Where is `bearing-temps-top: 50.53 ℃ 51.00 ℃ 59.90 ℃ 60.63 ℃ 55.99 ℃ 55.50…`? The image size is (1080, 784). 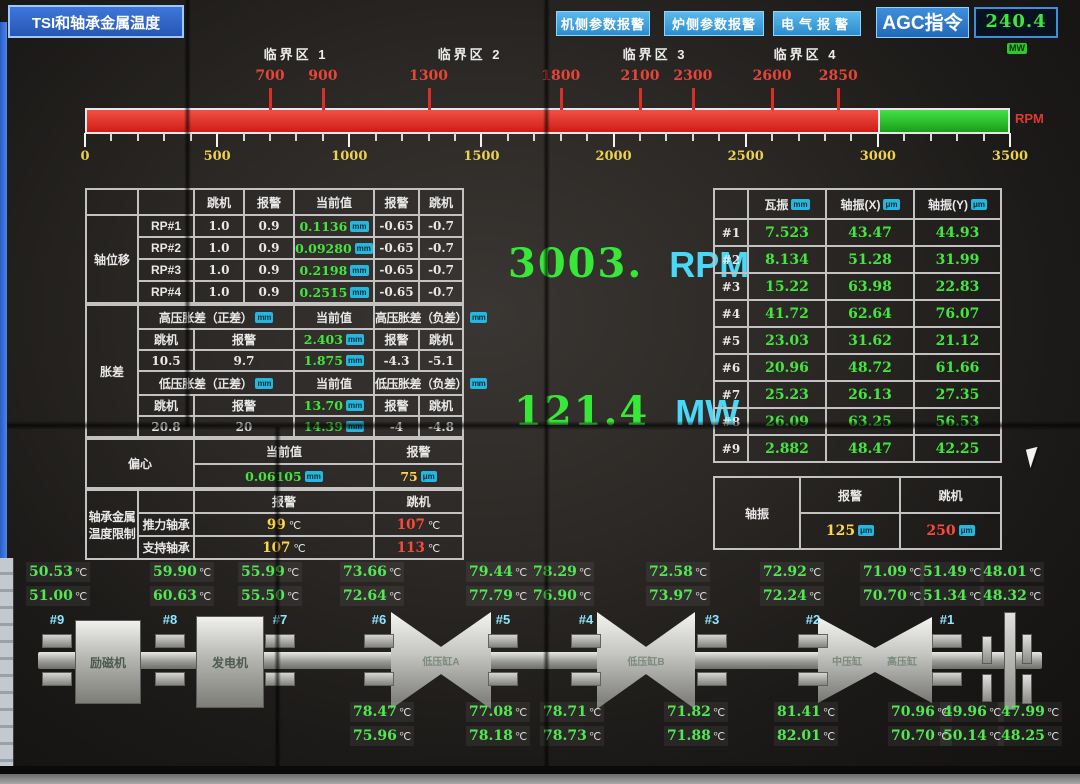 bearing-temps-top: 50.53 ℃ 51.00 ℃ 59.90 ℃ 60.63 ℃ 55.99 ℃ 55.50… is located at coordinates (540, 587).